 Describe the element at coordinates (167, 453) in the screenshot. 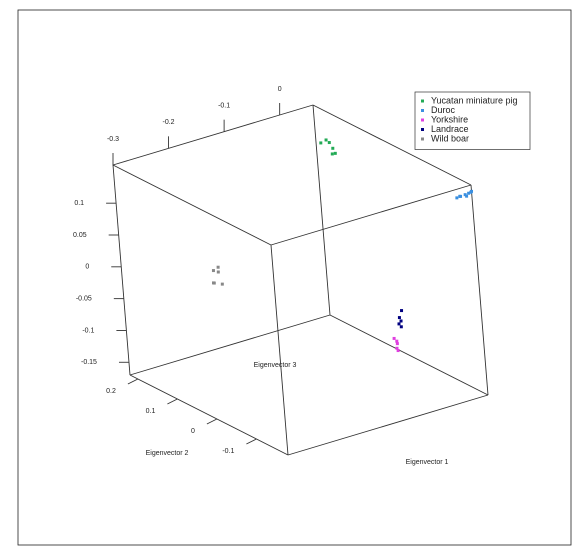

I see `y-axis-label: Eigenvector 2` at that location.